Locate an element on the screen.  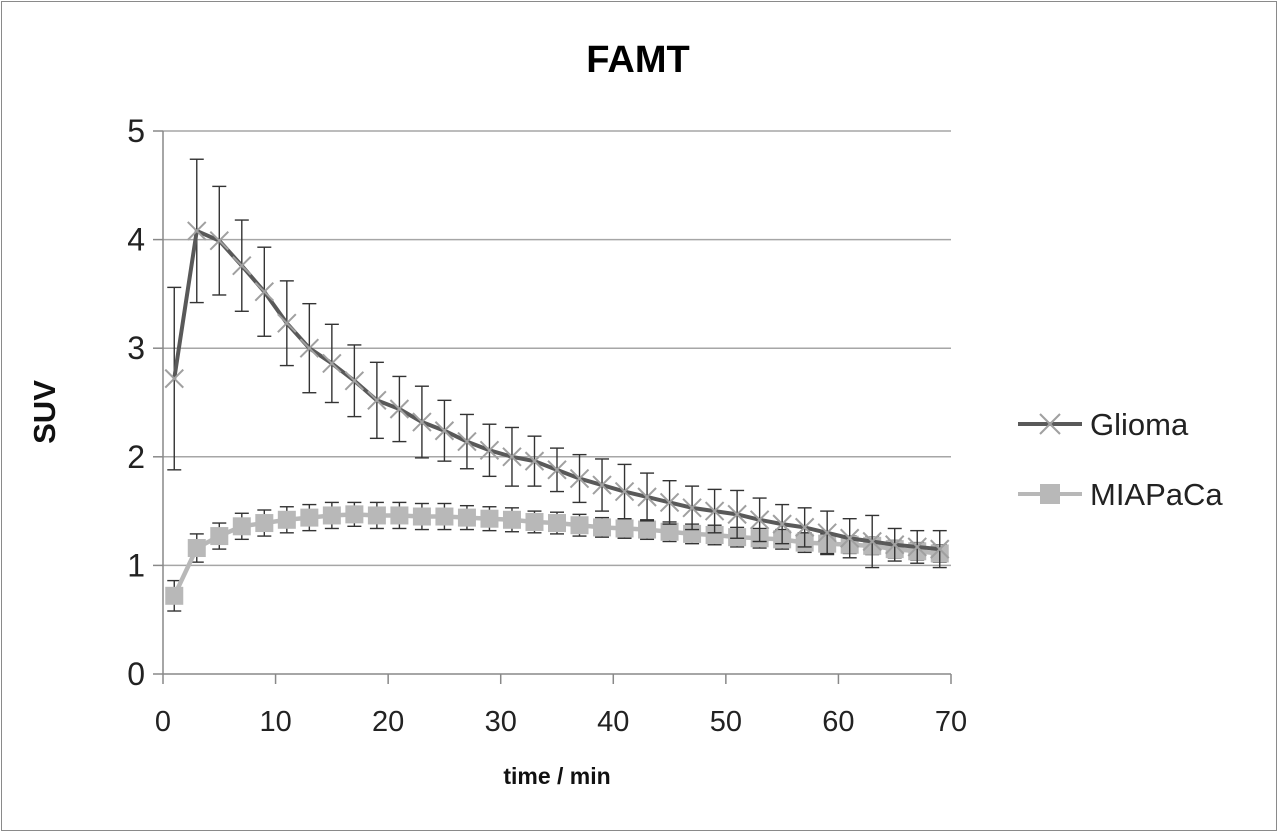
y-tick-label: 4 is located at coordinates (136, 240).